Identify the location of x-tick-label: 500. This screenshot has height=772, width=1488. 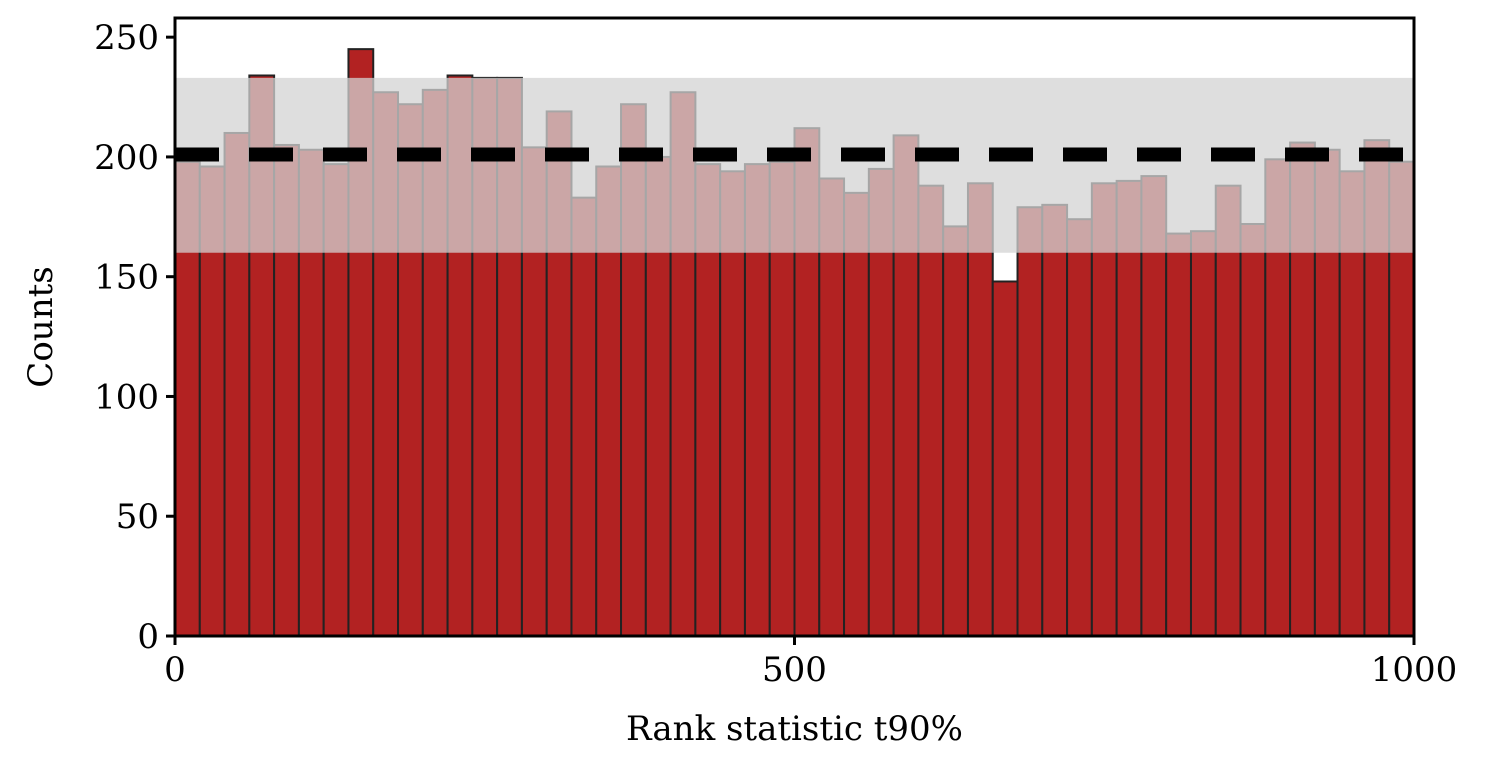
(794, 670).